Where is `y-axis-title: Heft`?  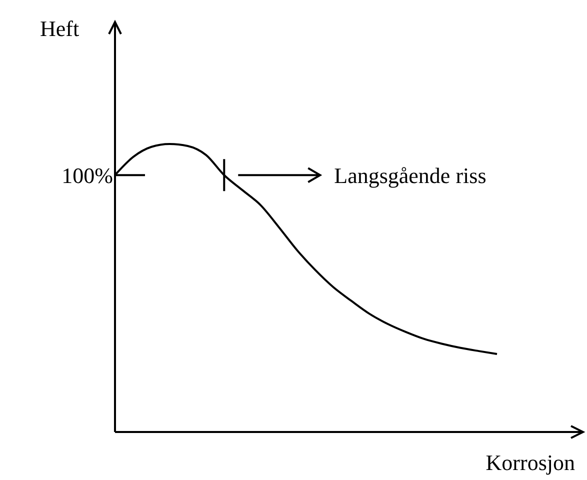
y-axis-title: Heft is located at coordinates (60, 28).